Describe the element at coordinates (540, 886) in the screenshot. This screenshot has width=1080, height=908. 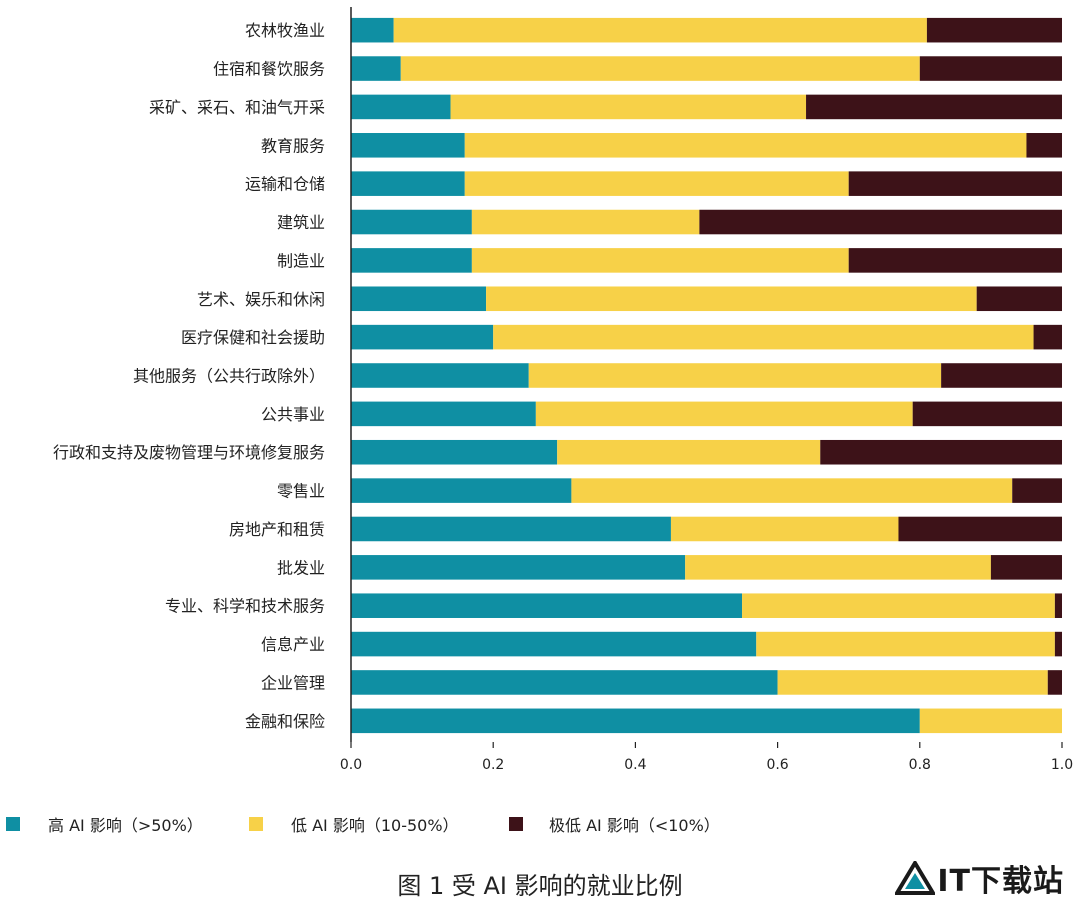
I see `figure-caption: 图 1 受 AI 影响的就业比例` at that location.